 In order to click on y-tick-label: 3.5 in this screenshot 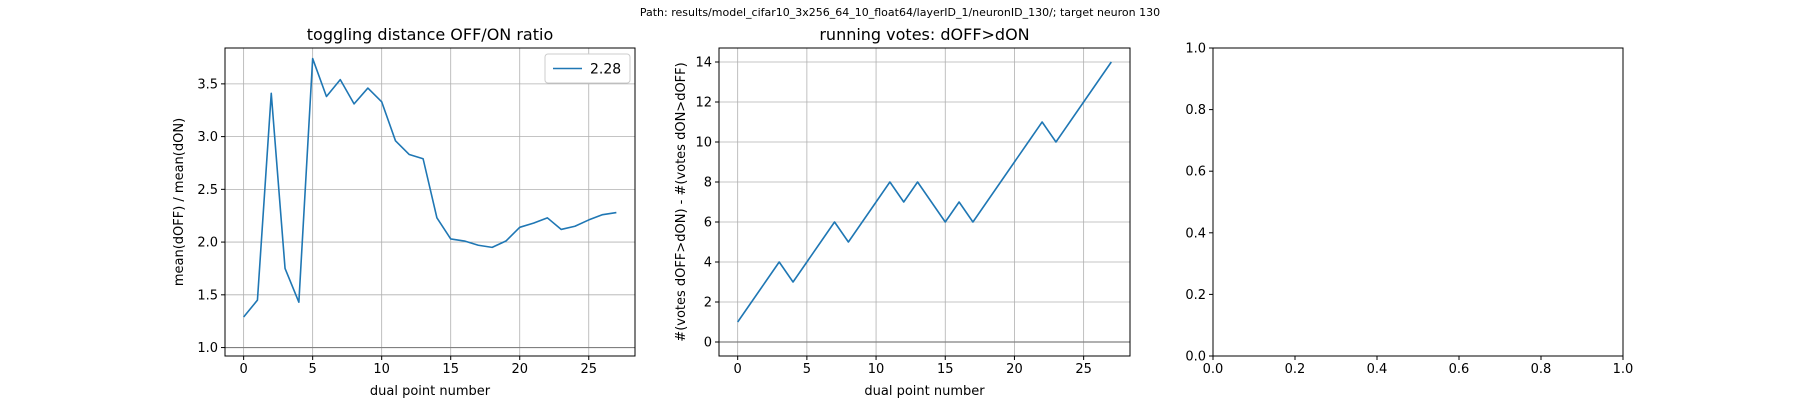, I will do `click(207, 84)`.